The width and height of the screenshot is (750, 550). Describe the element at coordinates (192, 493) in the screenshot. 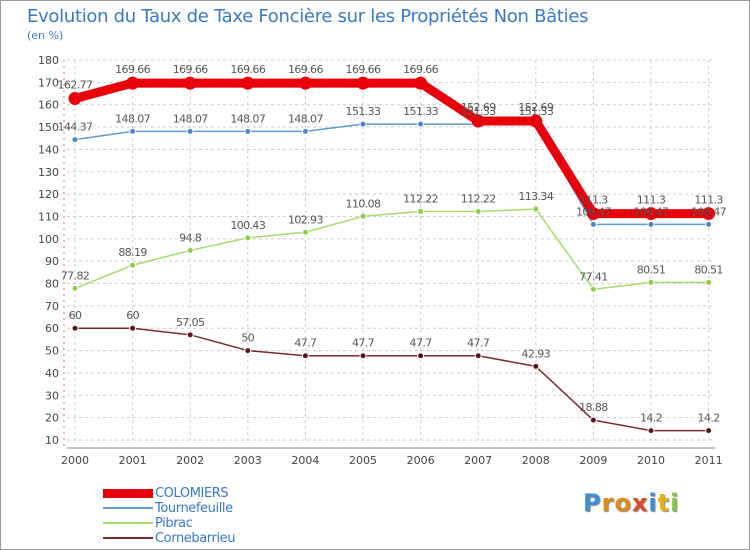

I see `legend-label: COLOMIERS` at that location.